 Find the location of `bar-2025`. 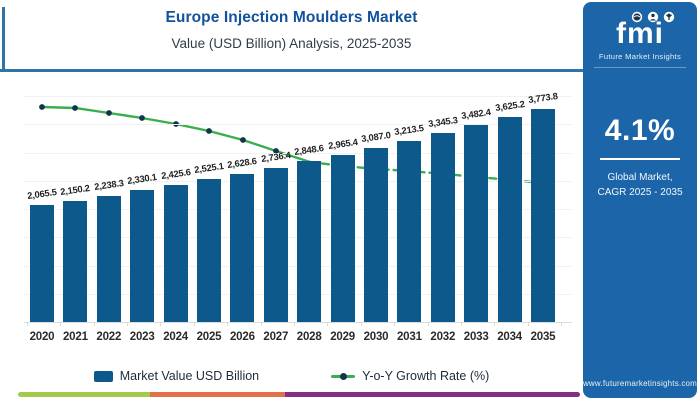

bar-2025 is located at coordinates (209, 250).